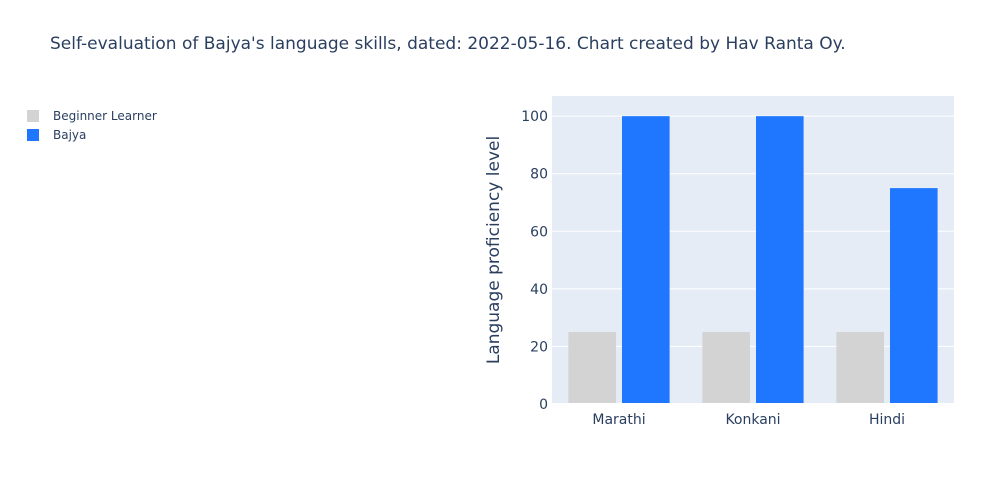 This screenshot has height=500, width=1000. I want to click on bar-bajya-marathi, so click(646, 260).